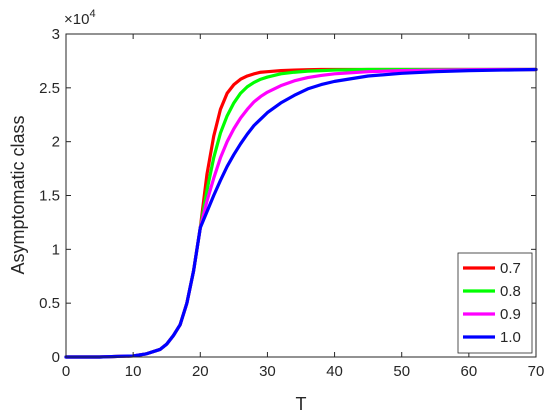 This screenshot has width=550, height=419. I want to click on y-tick-label: 1, so click(56, 249).